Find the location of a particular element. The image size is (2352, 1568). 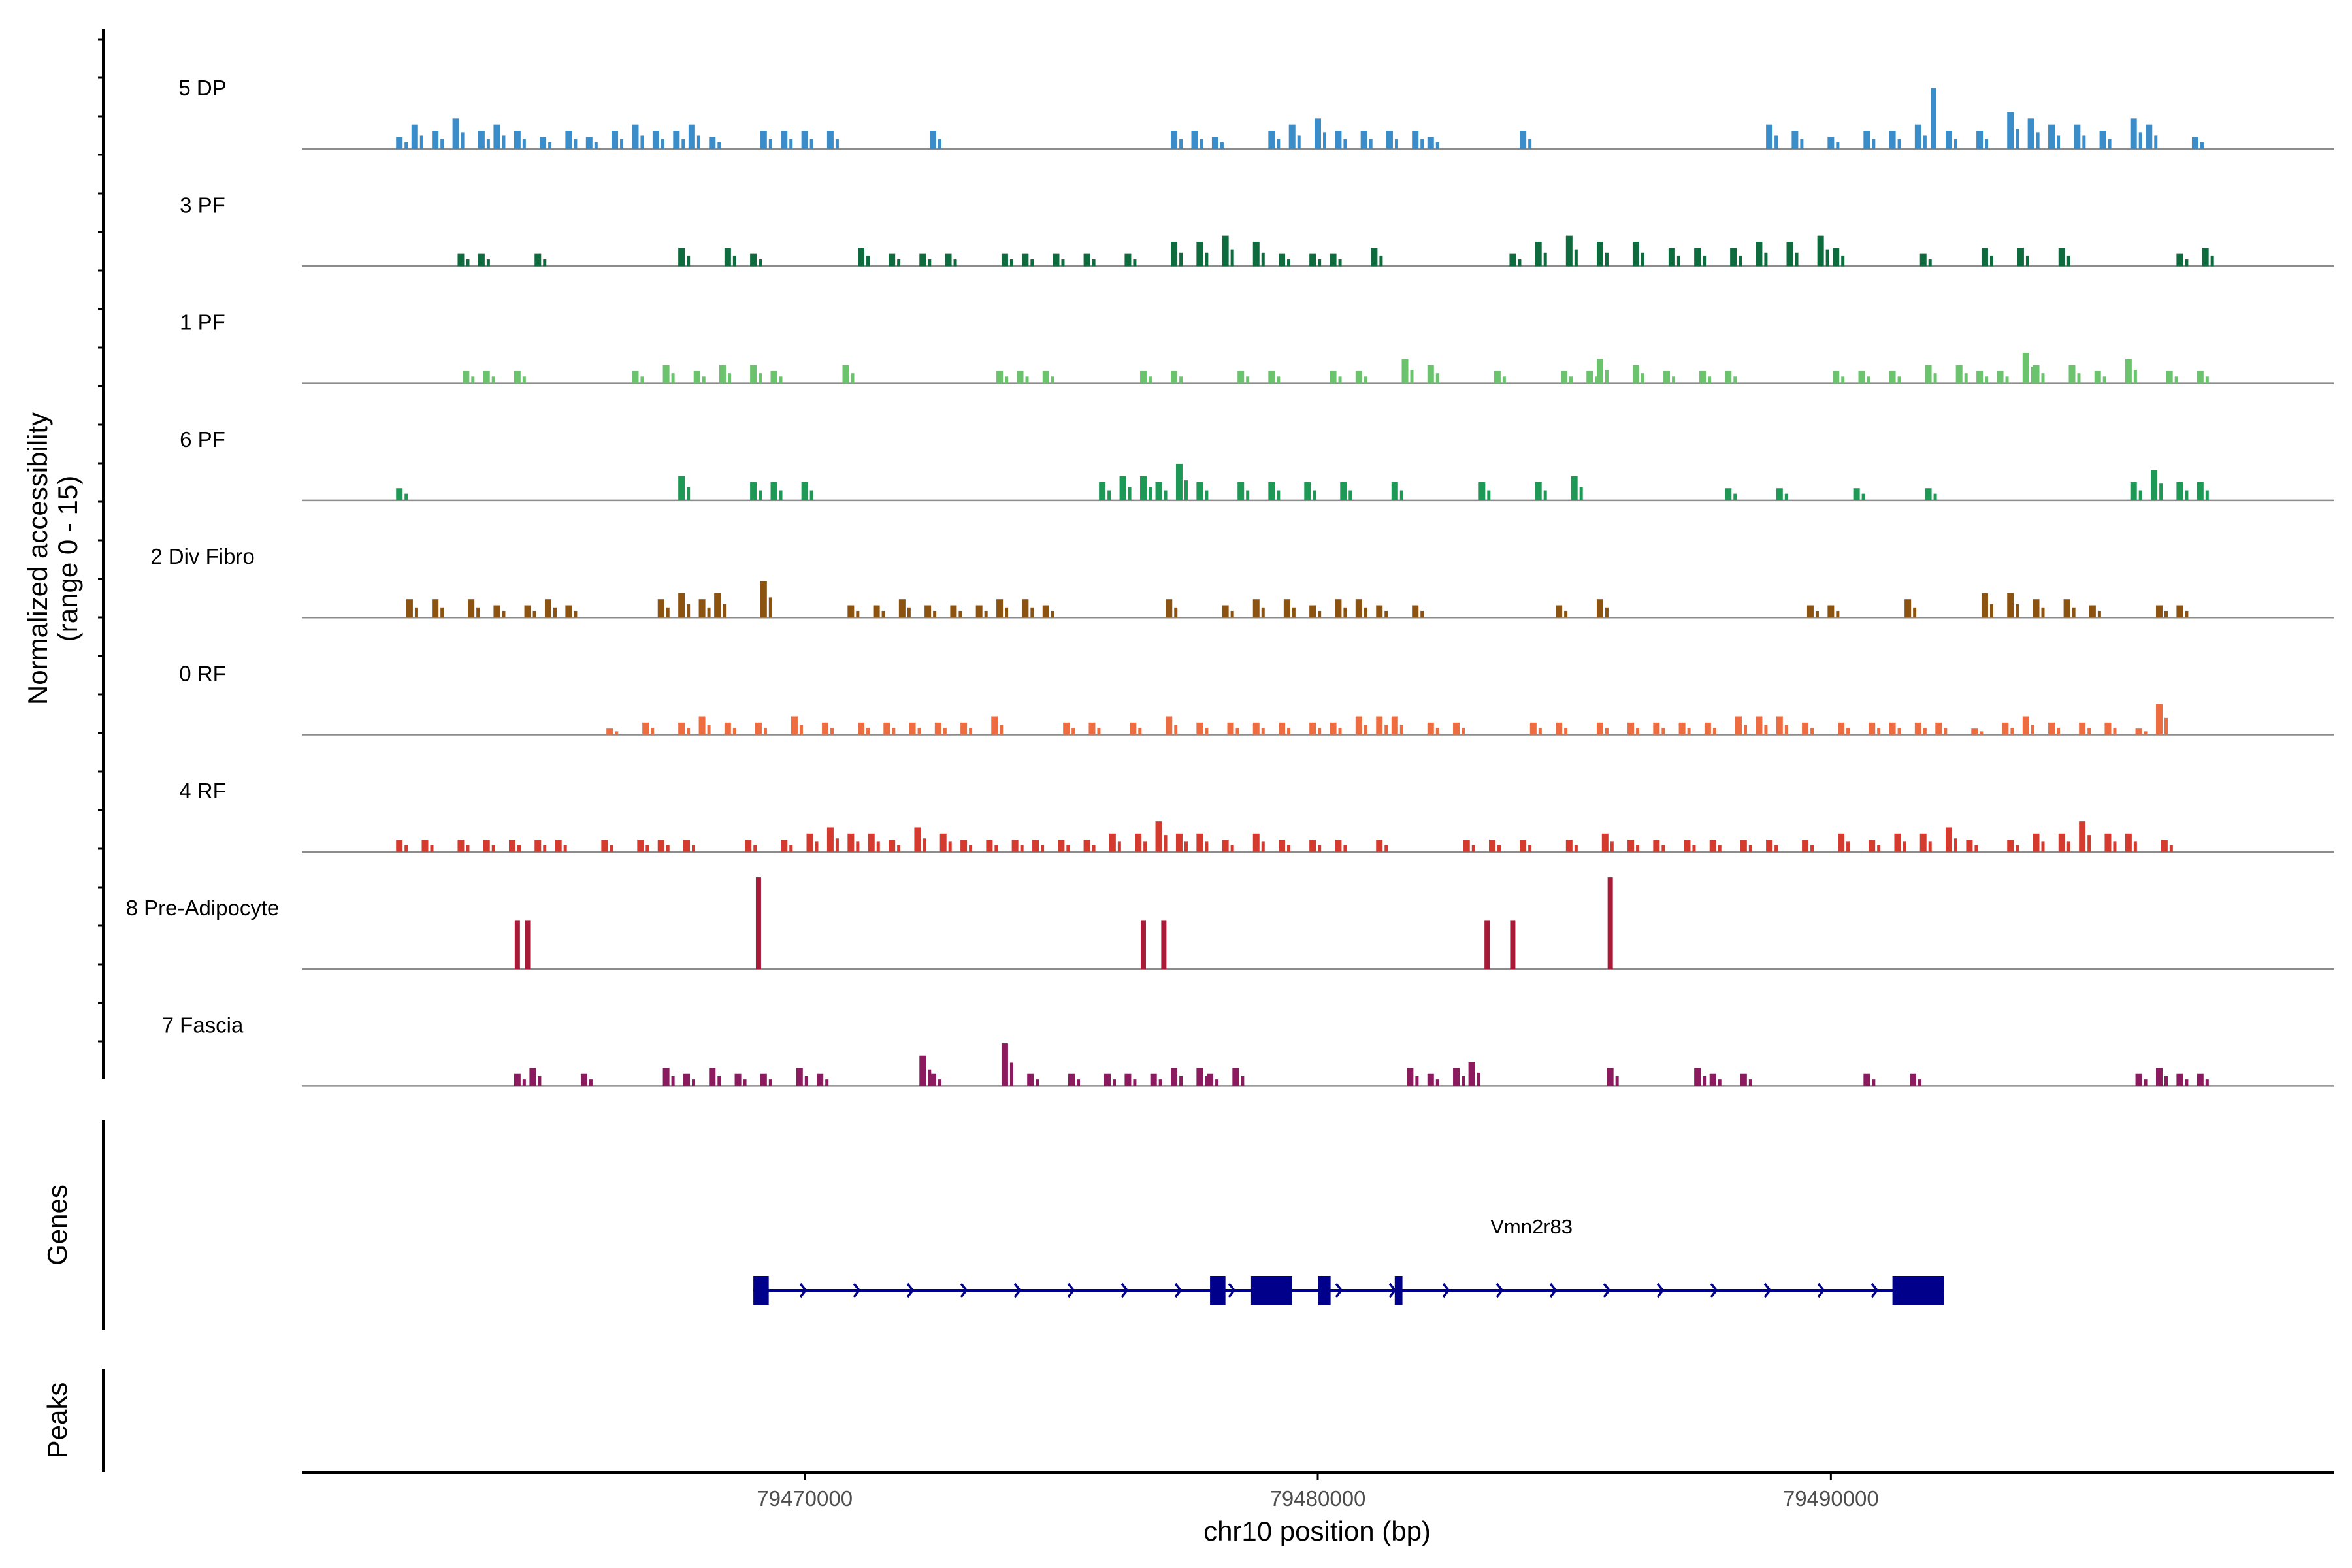

track-label: 5 DP is located at coordinates (202, 88).